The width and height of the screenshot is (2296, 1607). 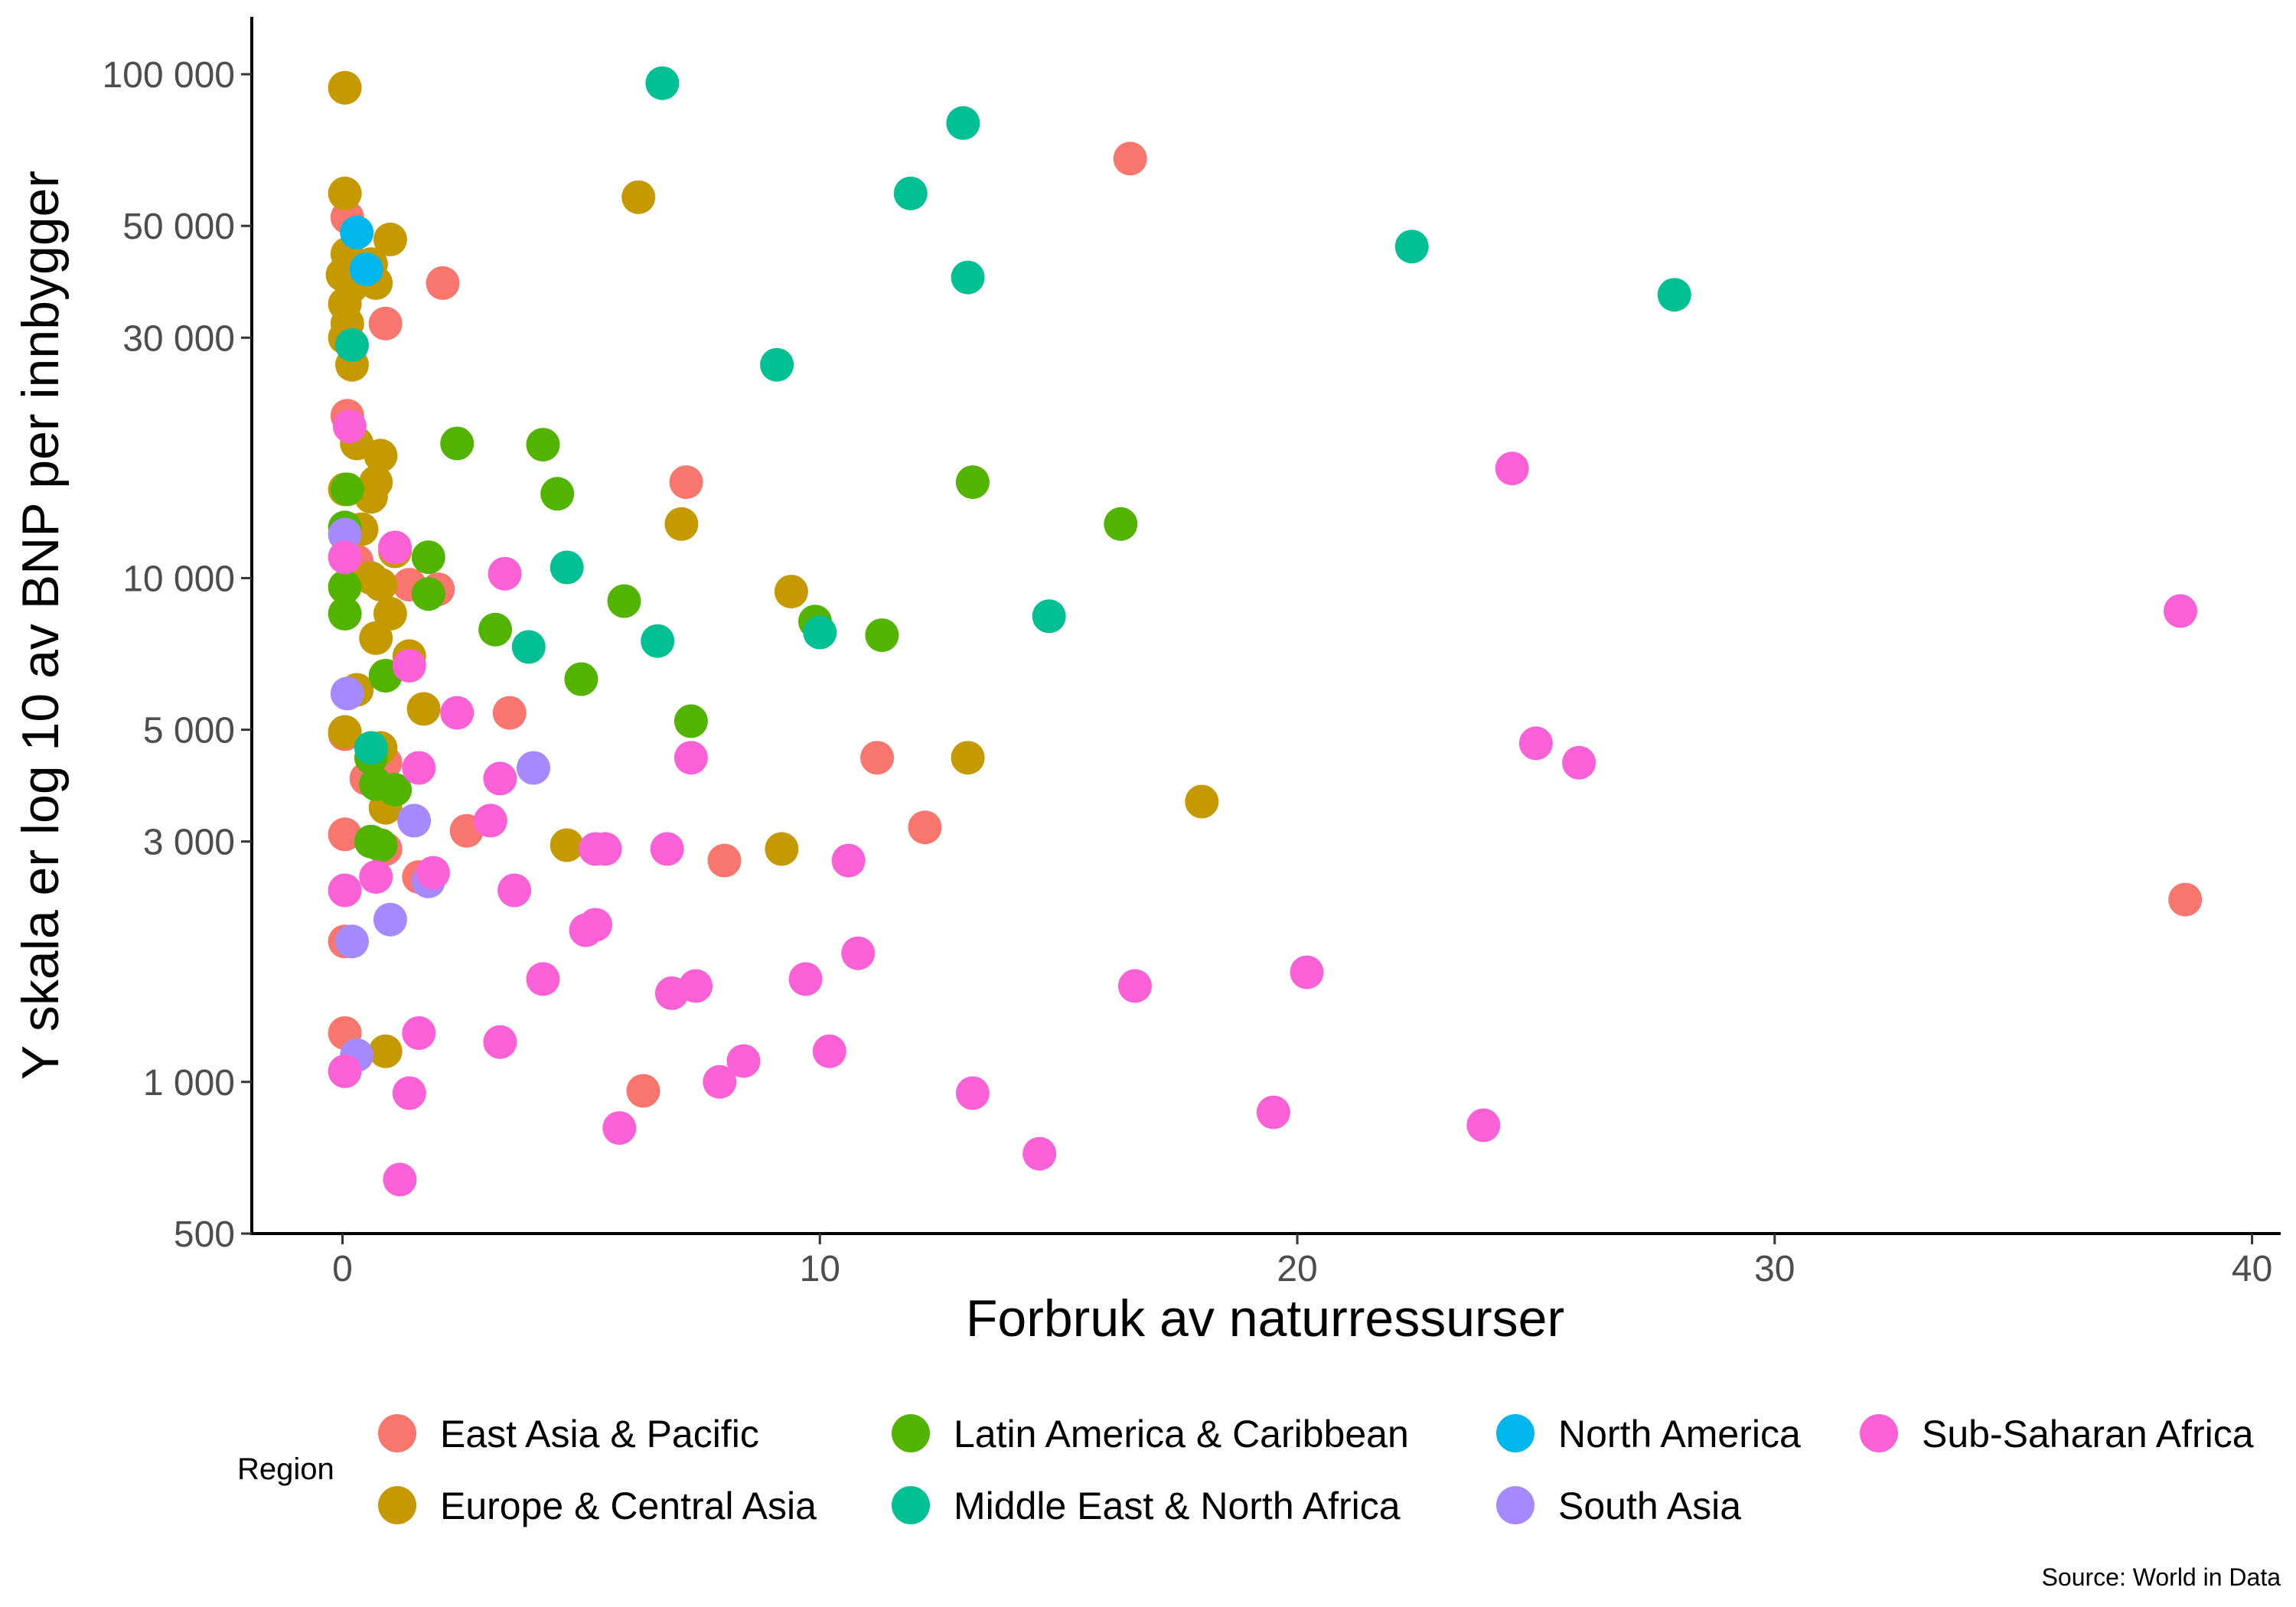 I want to click on y-tick-label: 50 000, so click(x=178, y=227).